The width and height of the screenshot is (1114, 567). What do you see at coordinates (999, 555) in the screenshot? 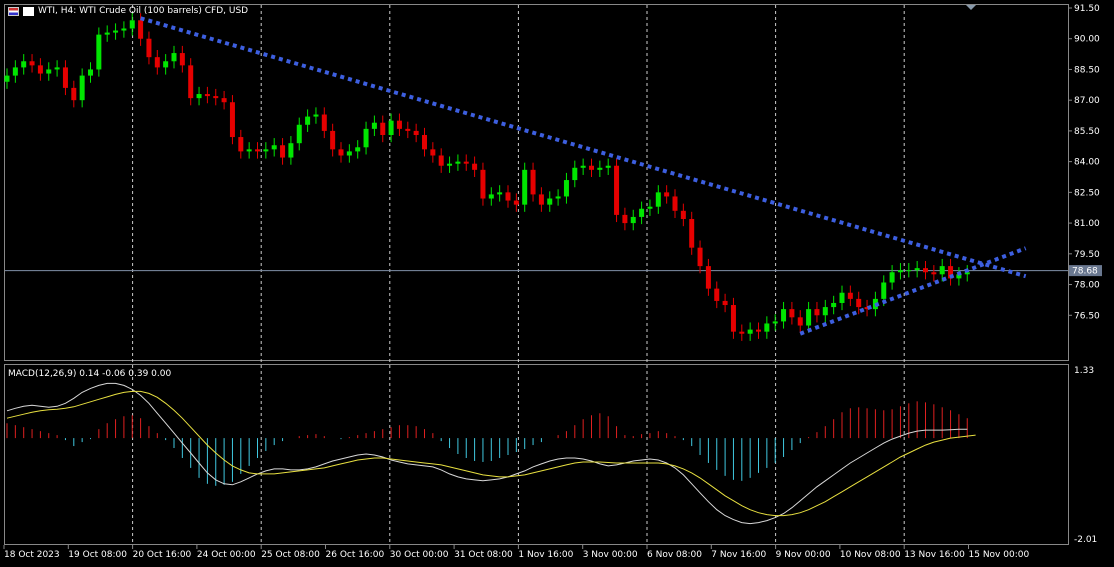
I see `time-tick-label: 15 Nov 00:00` at bounding box center [999, 555].